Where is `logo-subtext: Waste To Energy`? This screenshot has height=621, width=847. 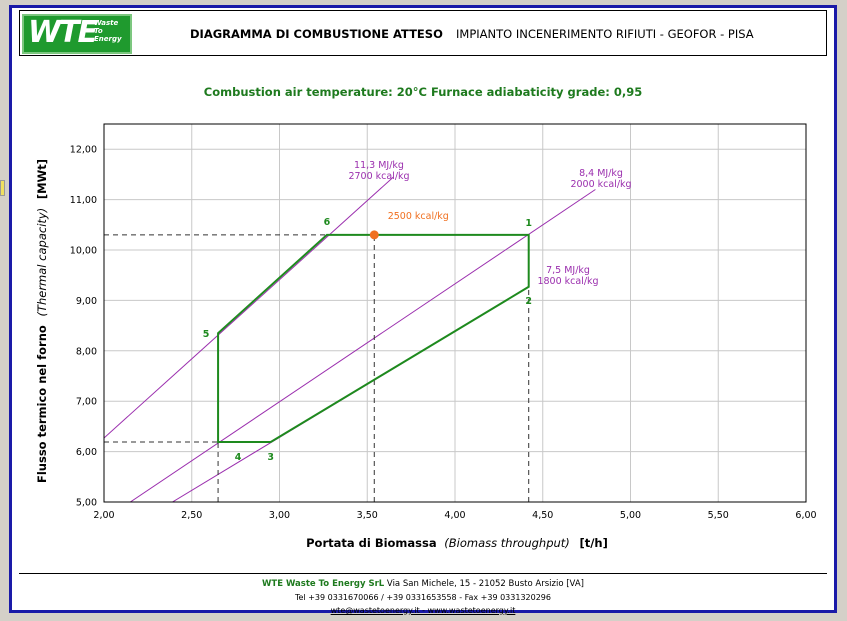 logo-subtext: Waste To Energy is located at coordinates (108, 31).